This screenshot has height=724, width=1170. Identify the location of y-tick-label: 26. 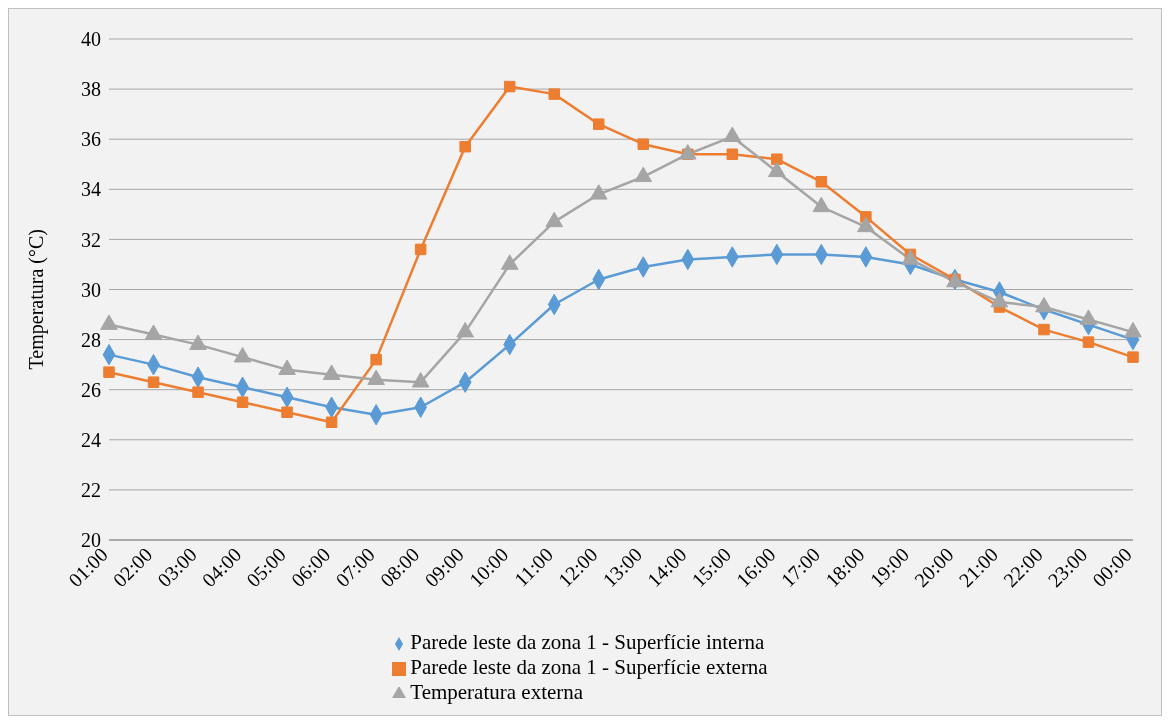
(91, 389).